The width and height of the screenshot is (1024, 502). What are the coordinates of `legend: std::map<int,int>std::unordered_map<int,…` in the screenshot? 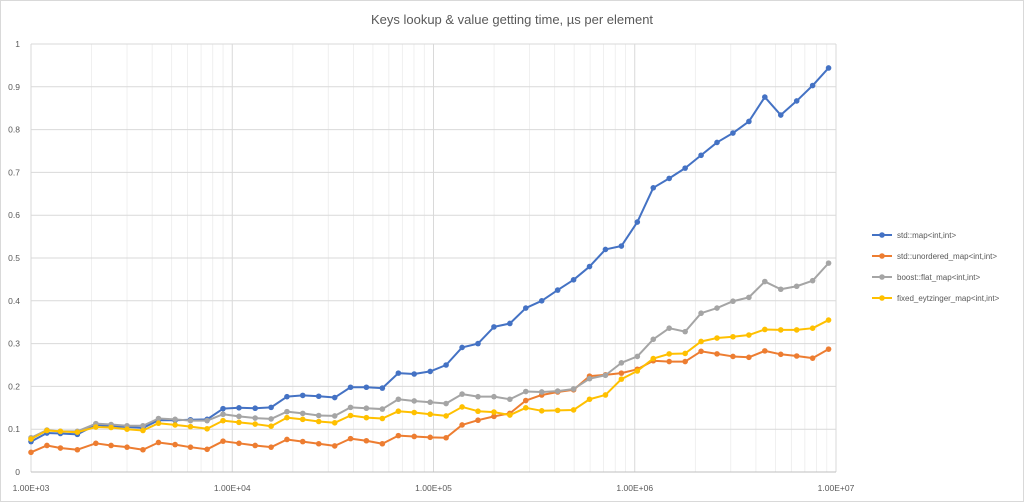 It's located at (936, 267).